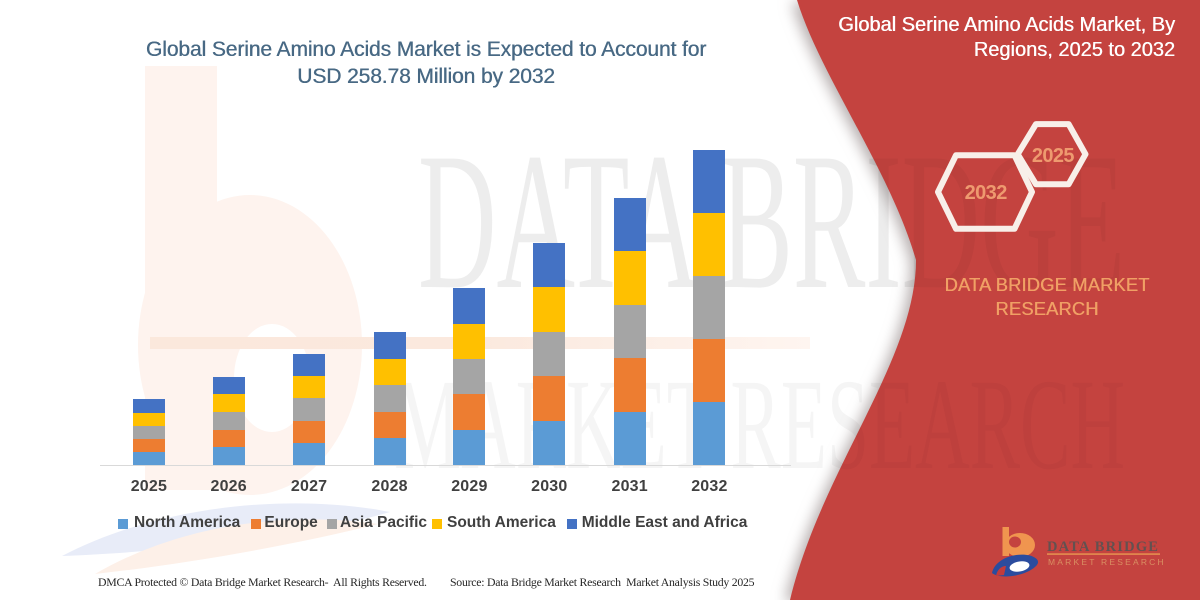  Describe the element at coordinates (1107, 562) in the screenshot. I see `svg-text: MARKET RESEARCH` at that location.